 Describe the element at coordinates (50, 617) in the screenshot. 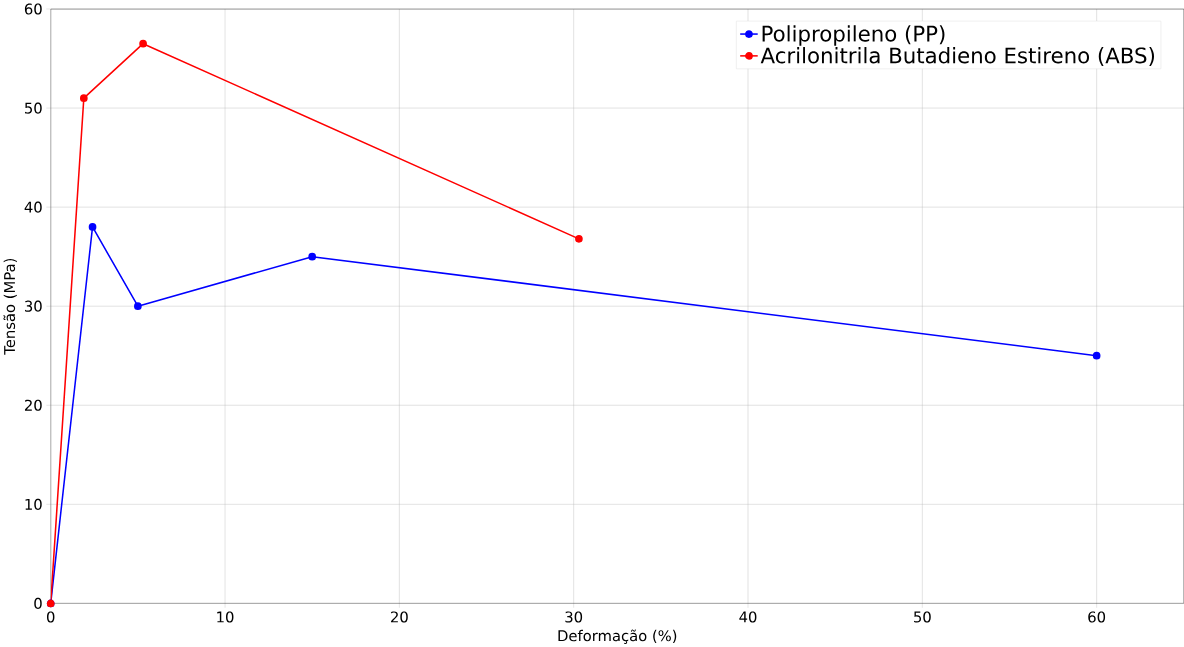

I see `x-tick-label: 0` at that location.